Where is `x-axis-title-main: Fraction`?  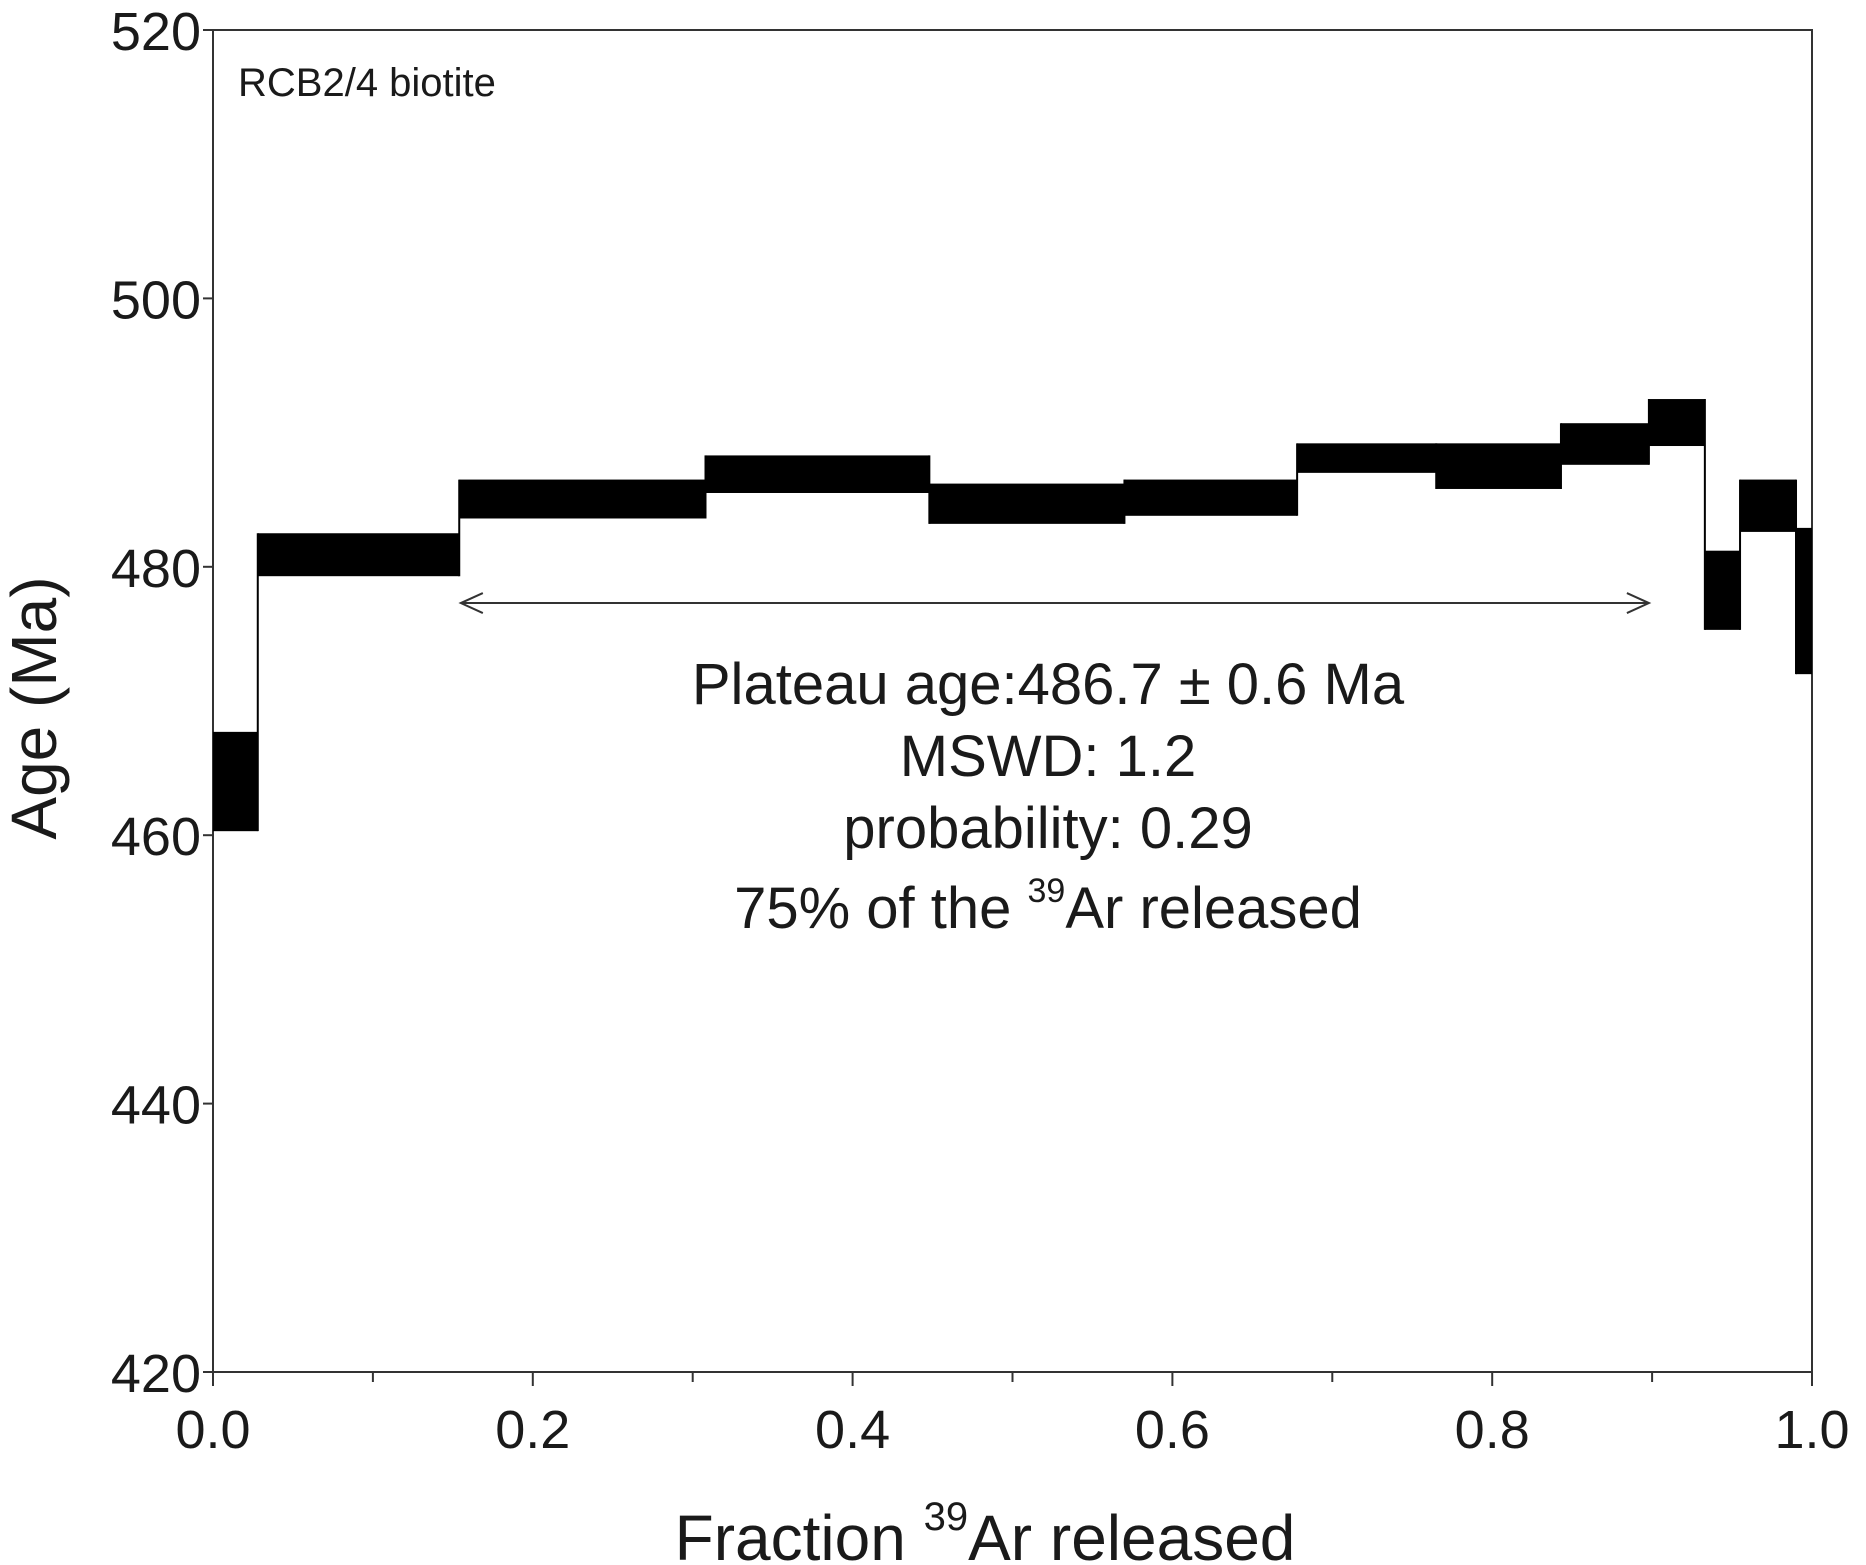
x-axis-title-main: Fraction is located at coordinates (799, 1533).